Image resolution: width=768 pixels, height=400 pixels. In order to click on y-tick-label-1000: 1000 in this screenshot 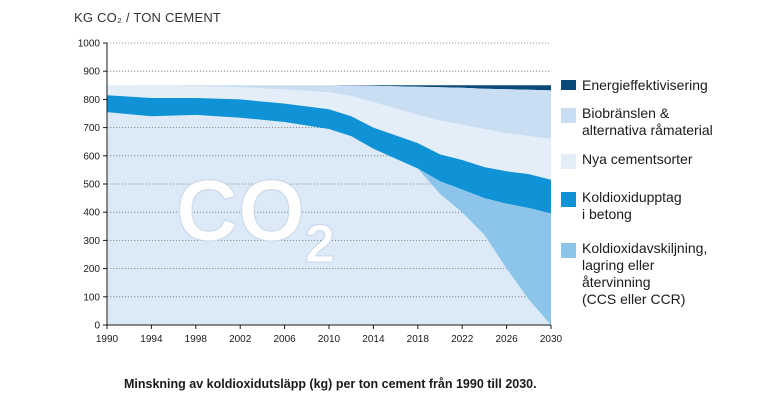, I will do `click(89, 44)`.